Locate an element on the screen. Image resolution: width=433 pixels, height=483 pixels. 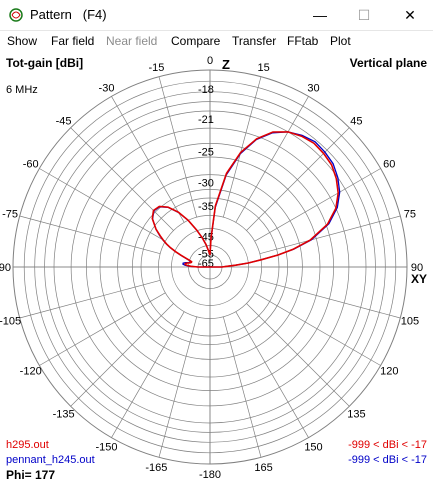
radial-label: -25 is located at coordinates (206, 152).